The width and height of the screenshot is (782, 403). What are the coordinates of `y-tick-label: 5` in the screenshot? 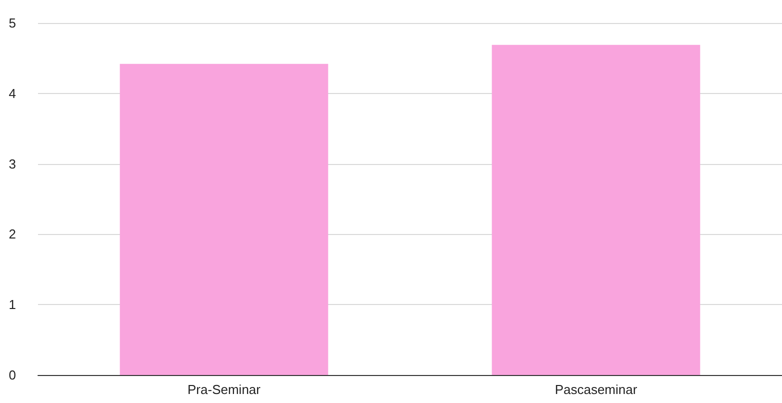 It's located at (12, 23).